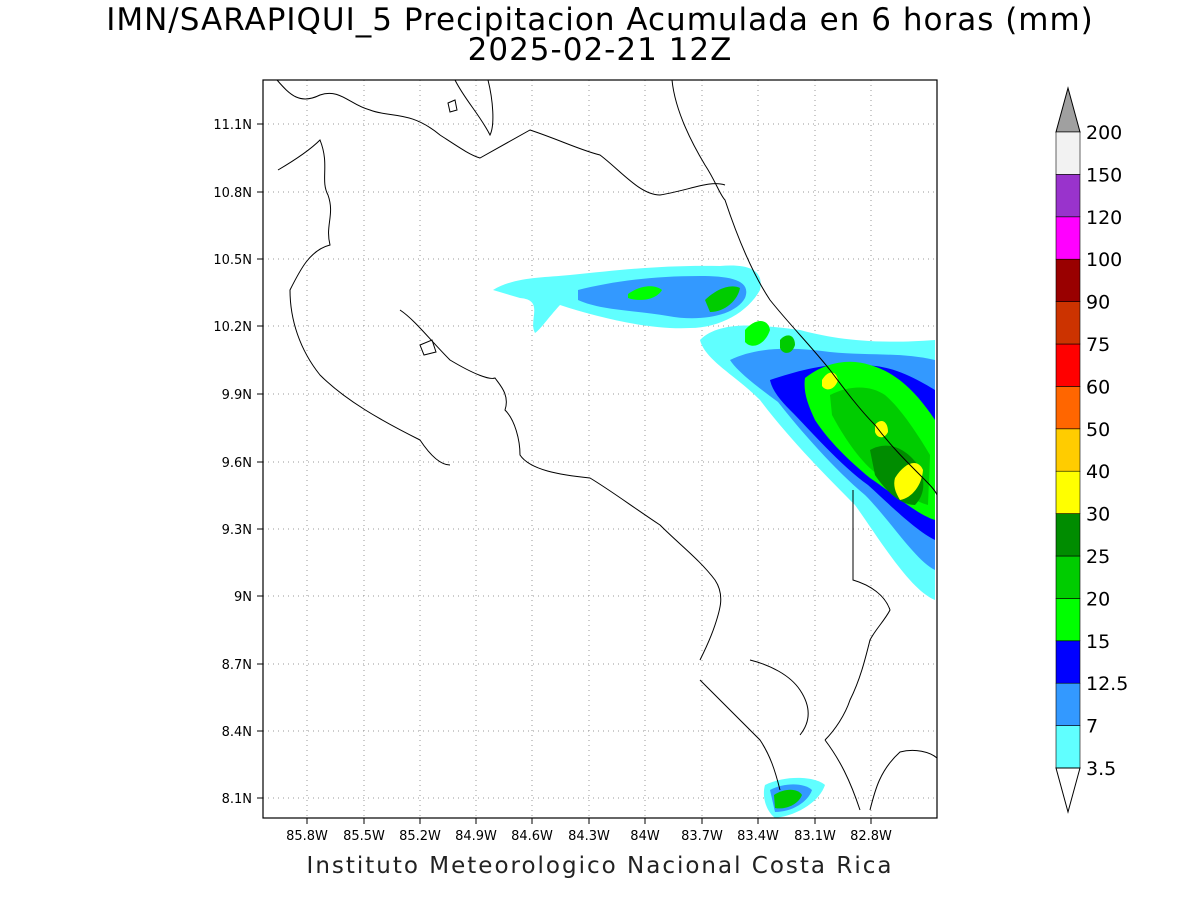 This screenshot has width=1200, height=900. I want to click on x-tick-label: 85.5W, so click(364, 836).